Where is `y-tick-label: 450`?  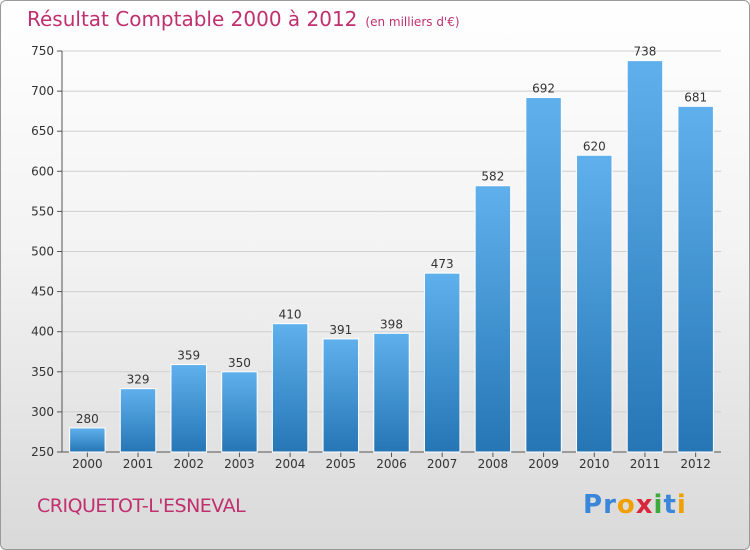 y-tick-label: 450 is located at coordinates (42, 292).